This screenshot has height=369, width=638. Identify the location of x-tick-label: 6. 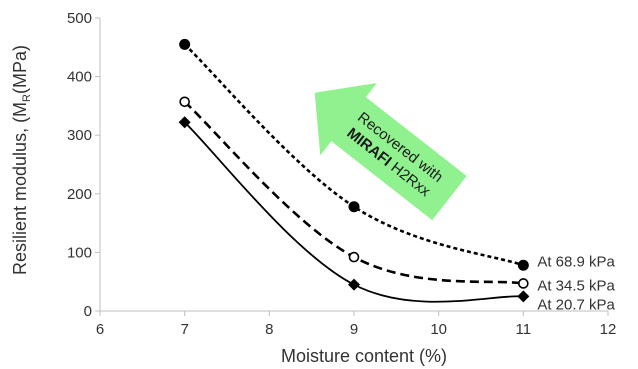
(100, 329).